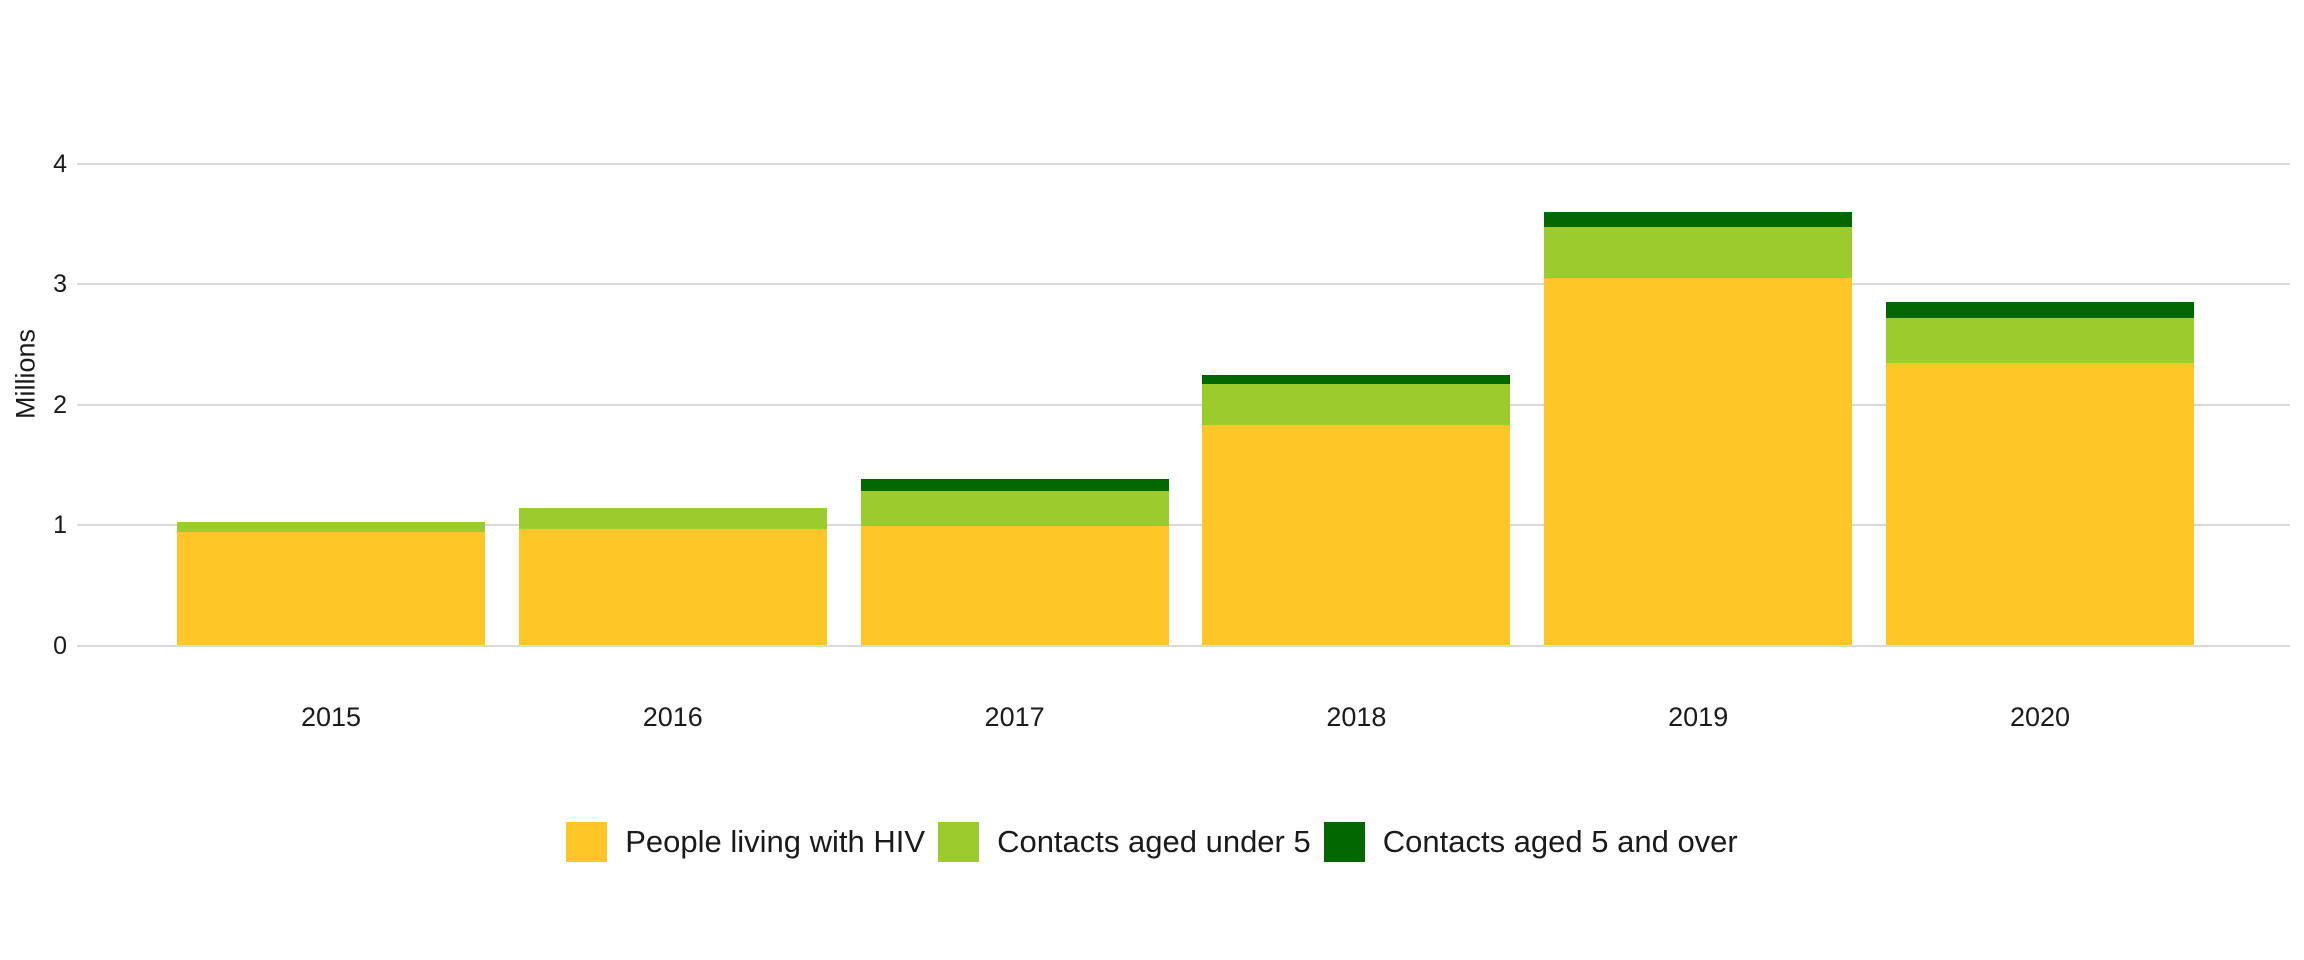  What do you see at coordinates (2040, 717) in the screenshot?
I see `x-tick-label: 2020` at bounding box center [2040, 717].